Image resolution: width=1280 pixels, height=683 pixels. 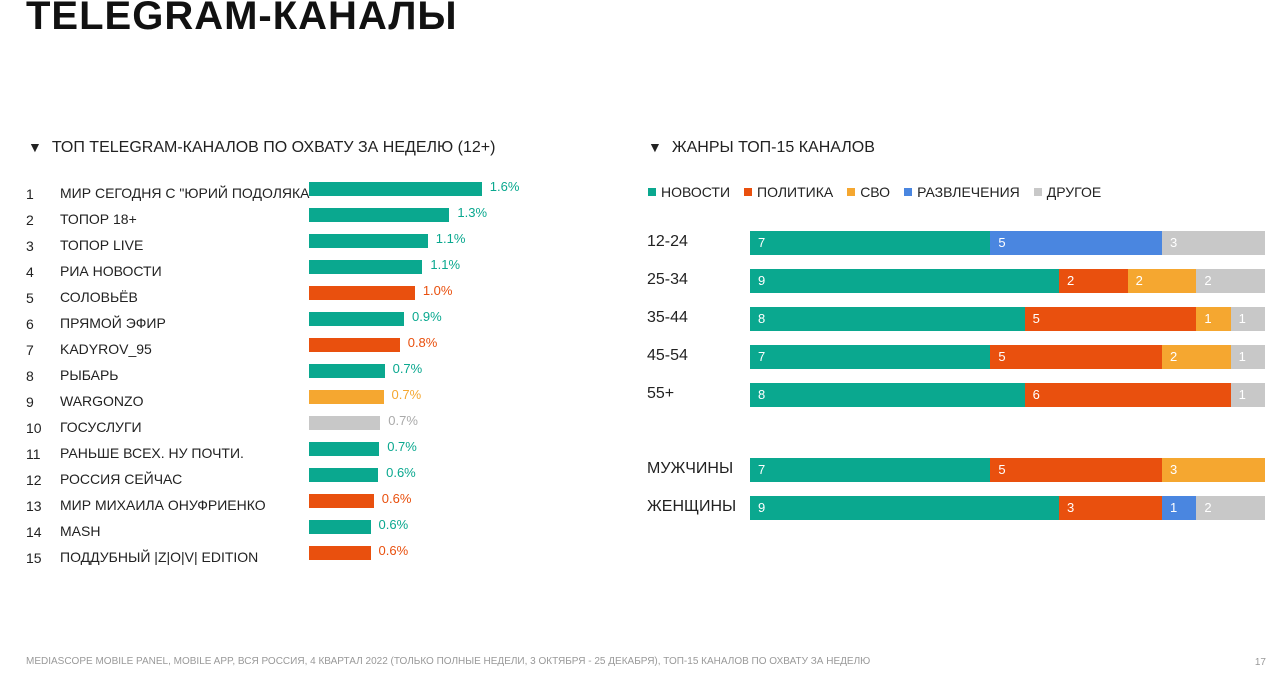 I want to click on page-number: 17, so click(x=1260, y=662).